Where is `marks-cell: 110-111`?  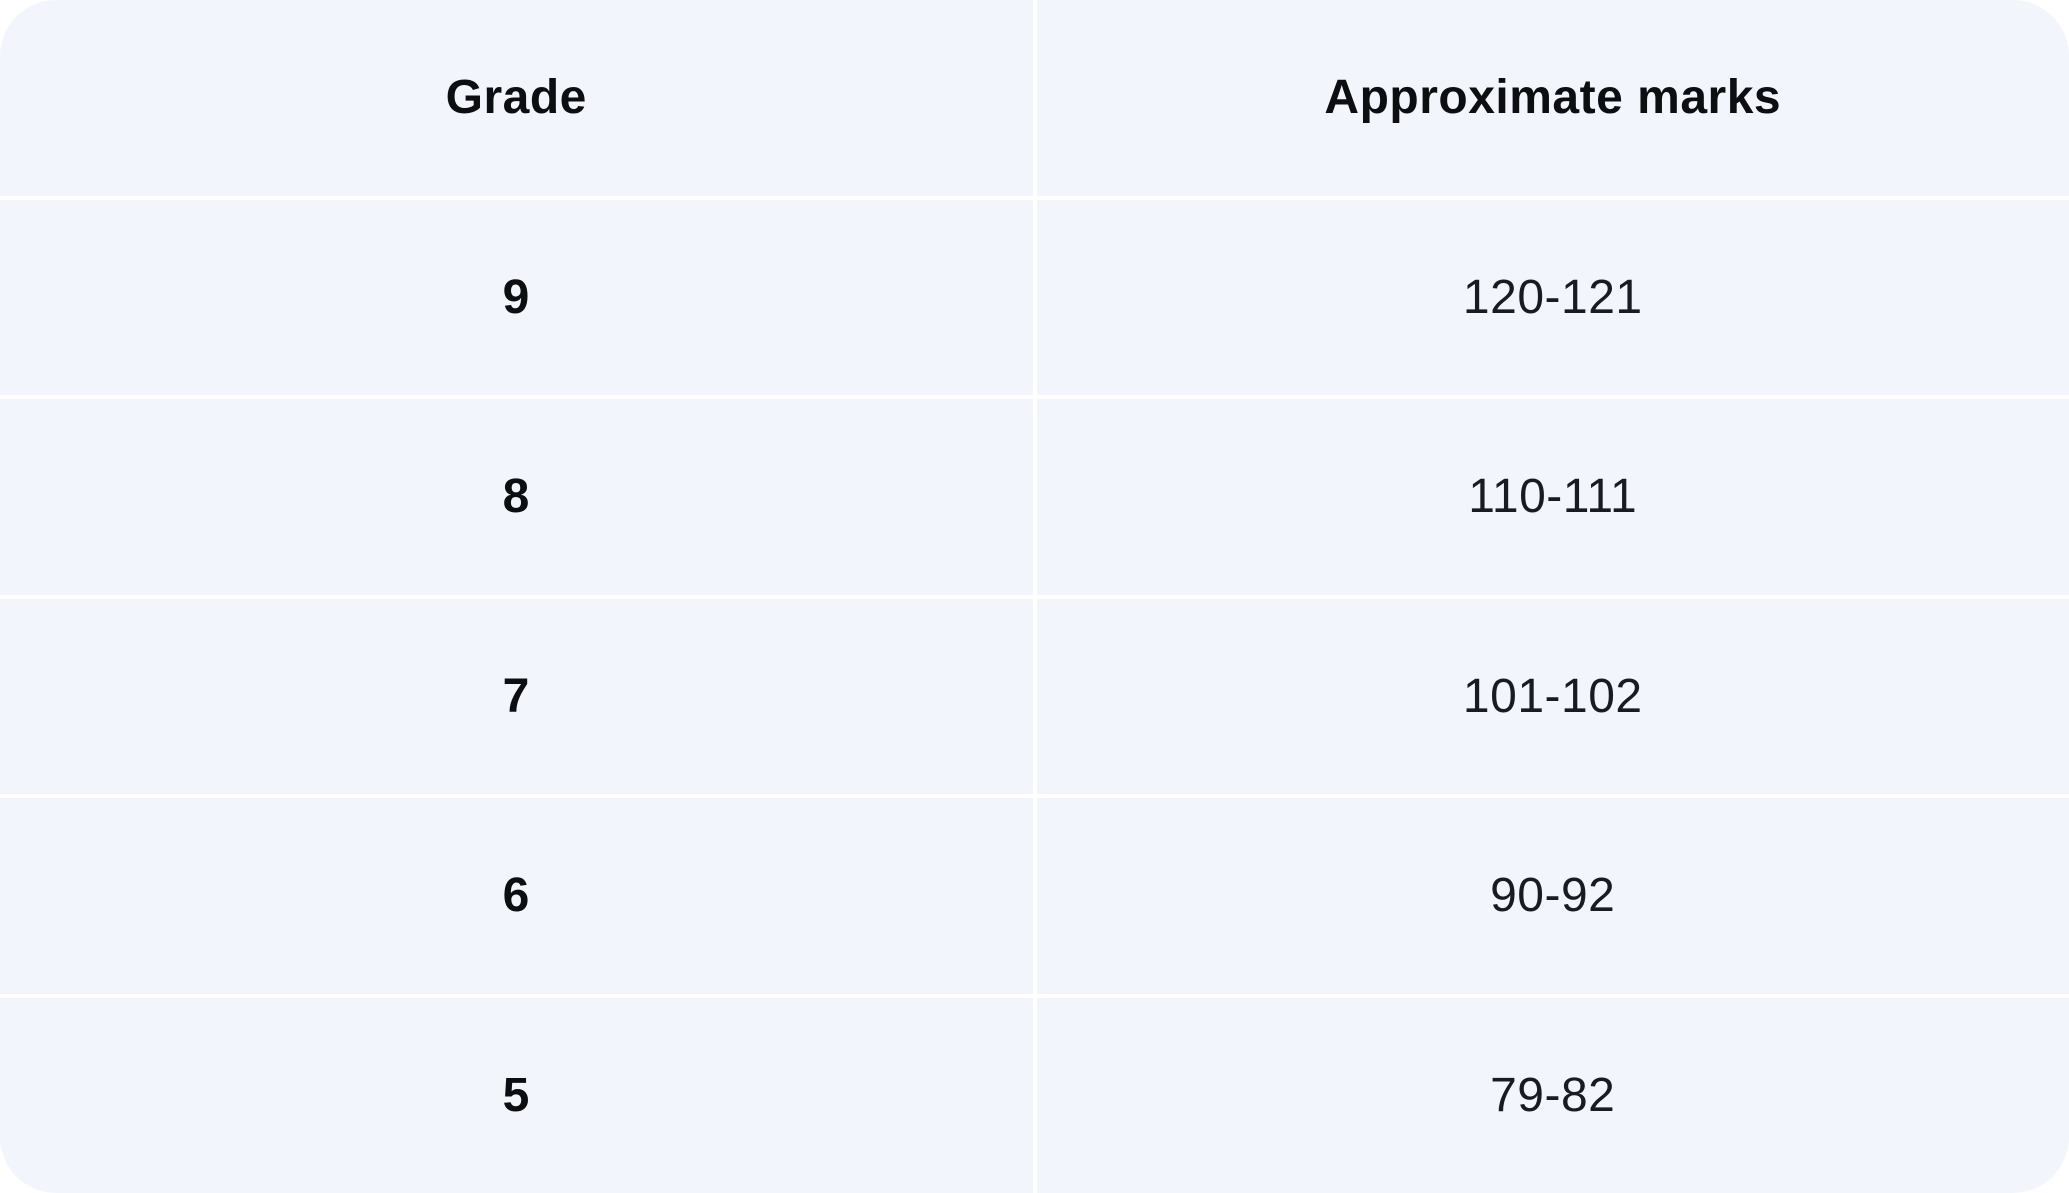
marks-cell: 110-111 is located at coordinates (1552, 497).